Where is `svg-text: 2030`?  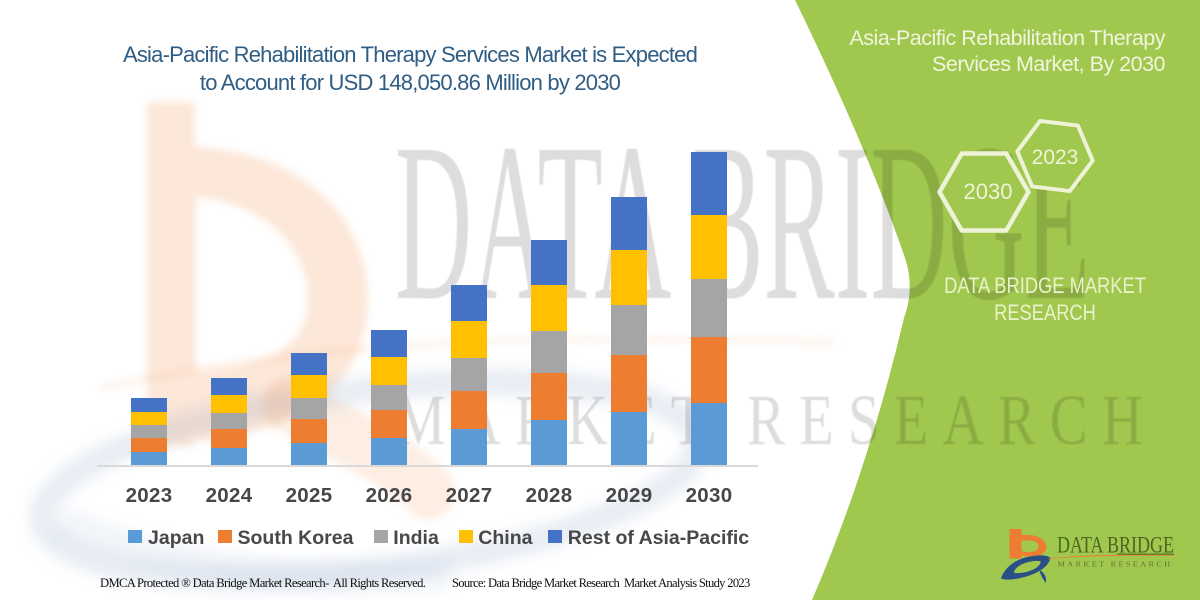
svg-text: 2030 is located at coordinates (988, 191).